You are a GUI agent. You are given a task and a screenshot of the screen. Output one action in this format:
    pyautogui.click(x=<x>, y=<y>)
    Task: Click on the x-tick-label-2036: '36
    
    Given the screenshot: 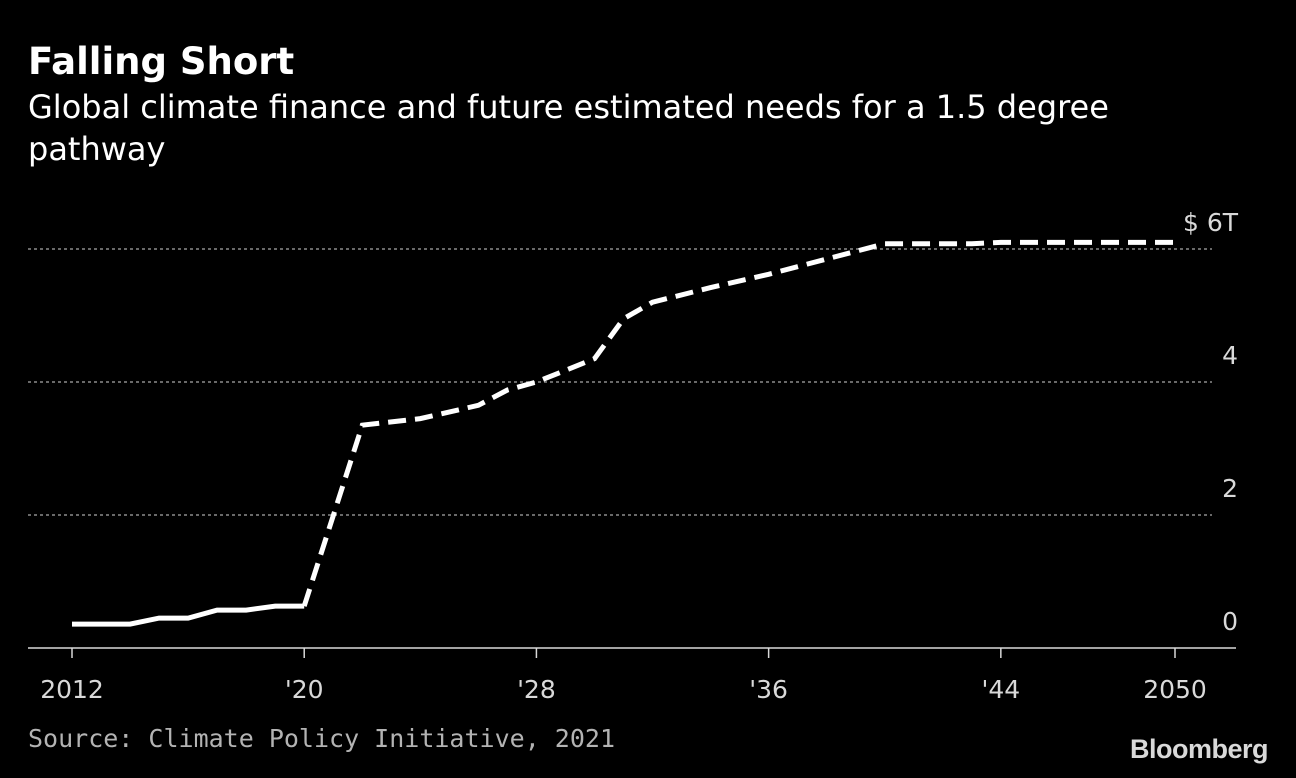 What is the action you would take?
    pyautogui.click(x=768, y=689)
    